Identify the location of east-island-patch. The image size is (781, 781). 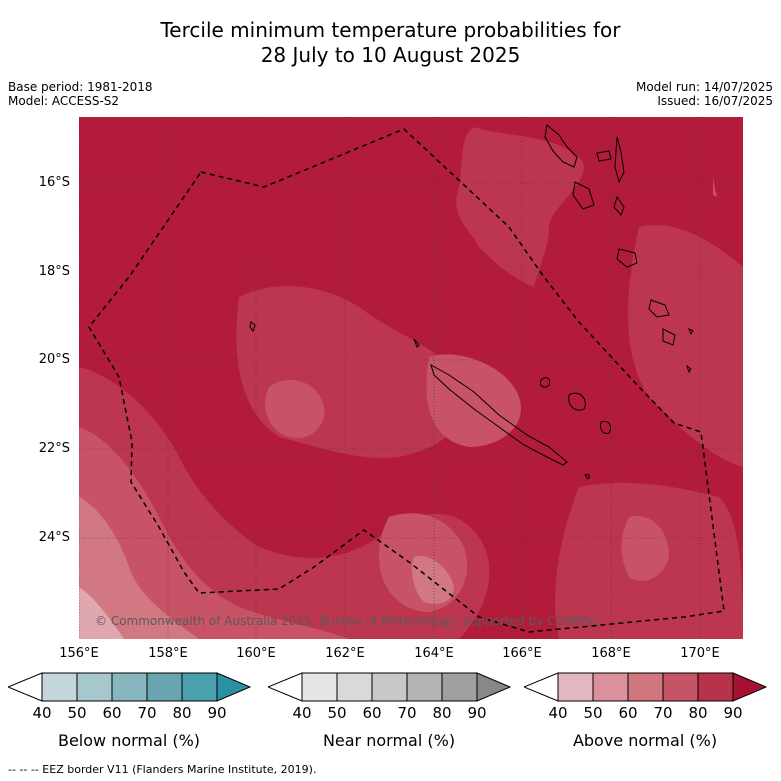
(715, 187).